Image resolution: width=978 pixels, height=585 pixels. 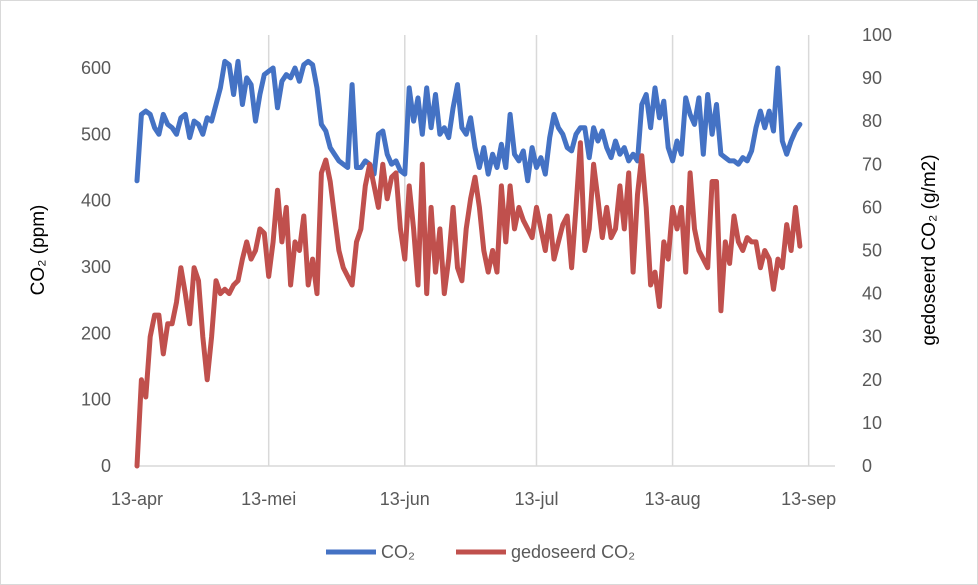 I want to click on left-tick-label: 200, so click(x=96, y=333).